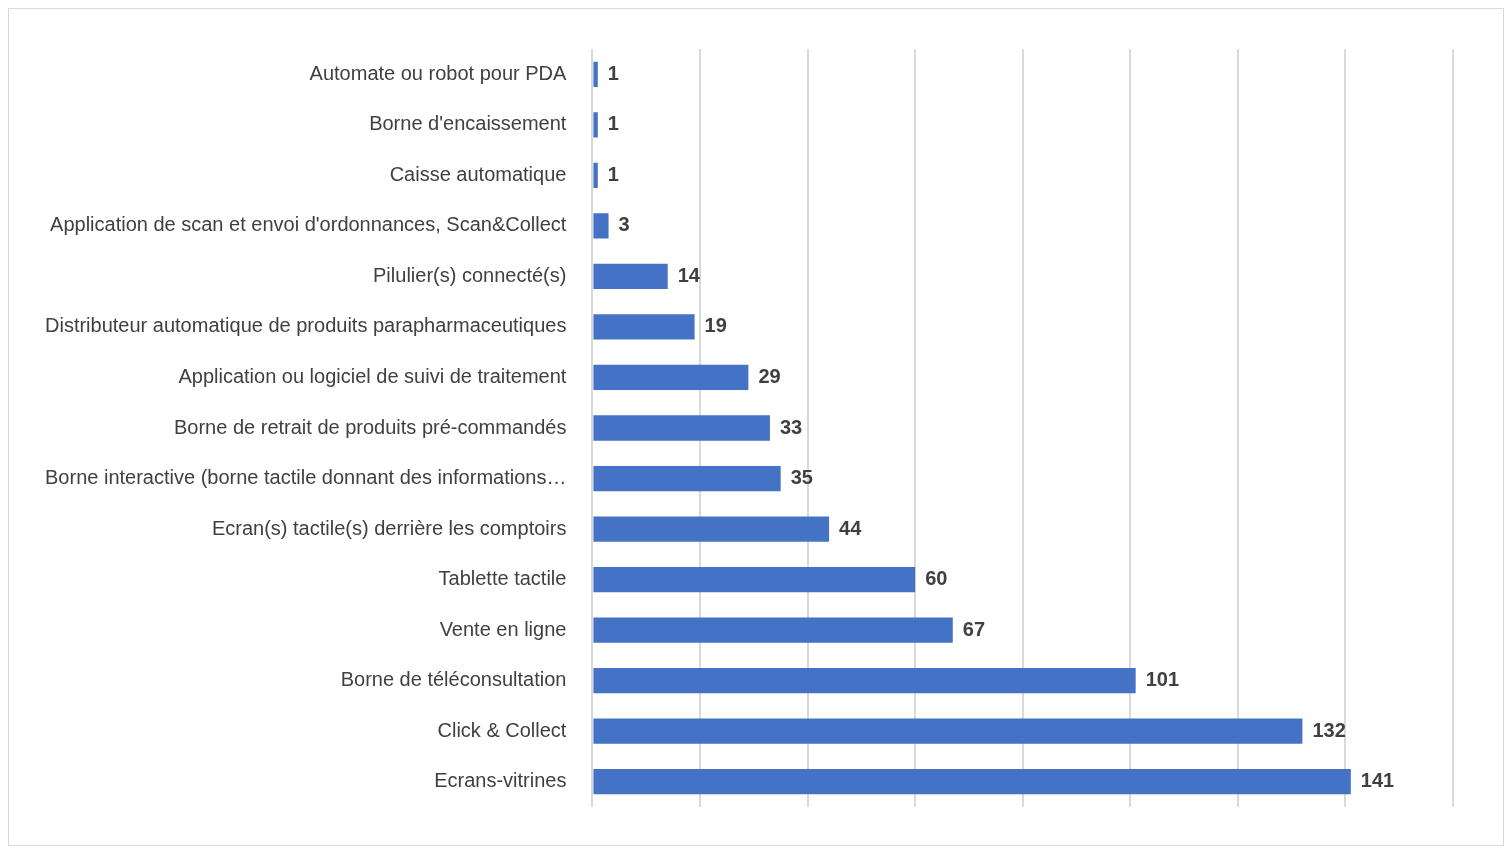 Image resolution: width=1512 pixels, height=854 pixels. I want to click on y-tick-label: Pilulier(s) connecté(s), so click(470, 274).